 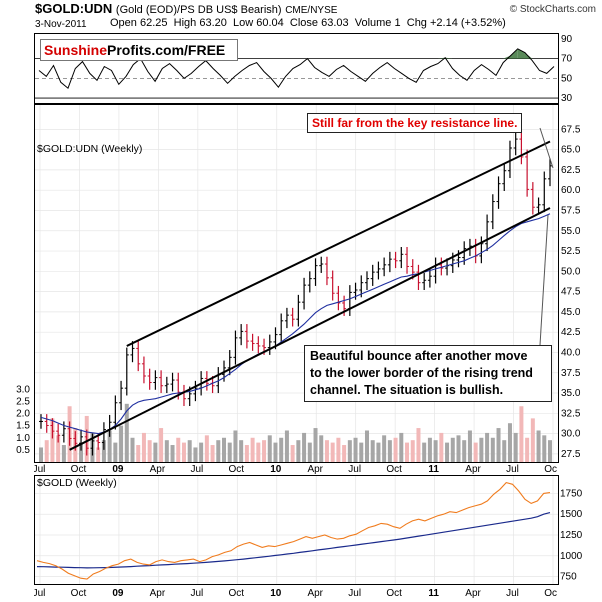 What do you see at coordinates (433, 469) in the screenshot?
I see `price-x-tick-label: 11` at bounding box center [433, 469].